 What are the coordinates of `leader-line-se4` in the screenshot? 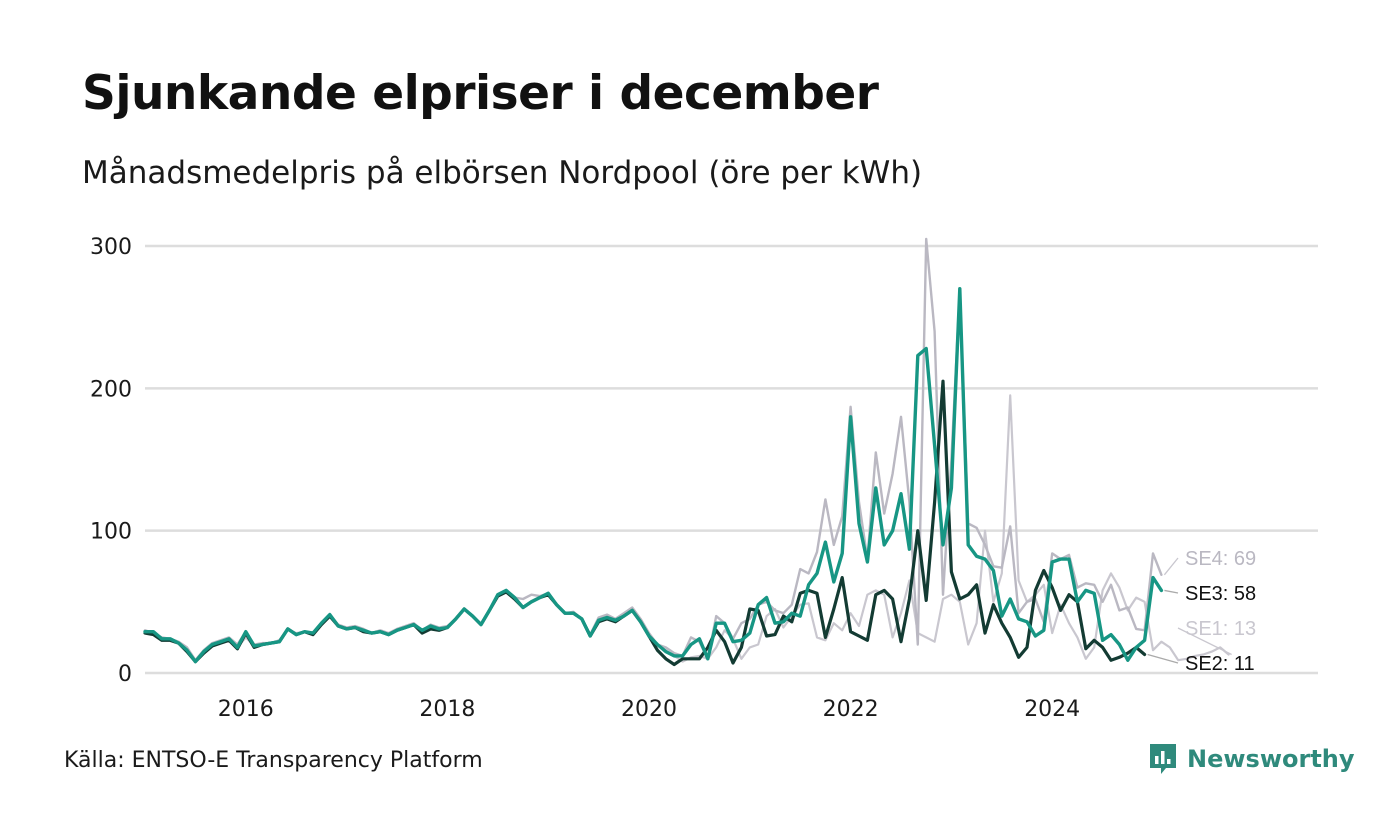 It's located at (1171, 566).